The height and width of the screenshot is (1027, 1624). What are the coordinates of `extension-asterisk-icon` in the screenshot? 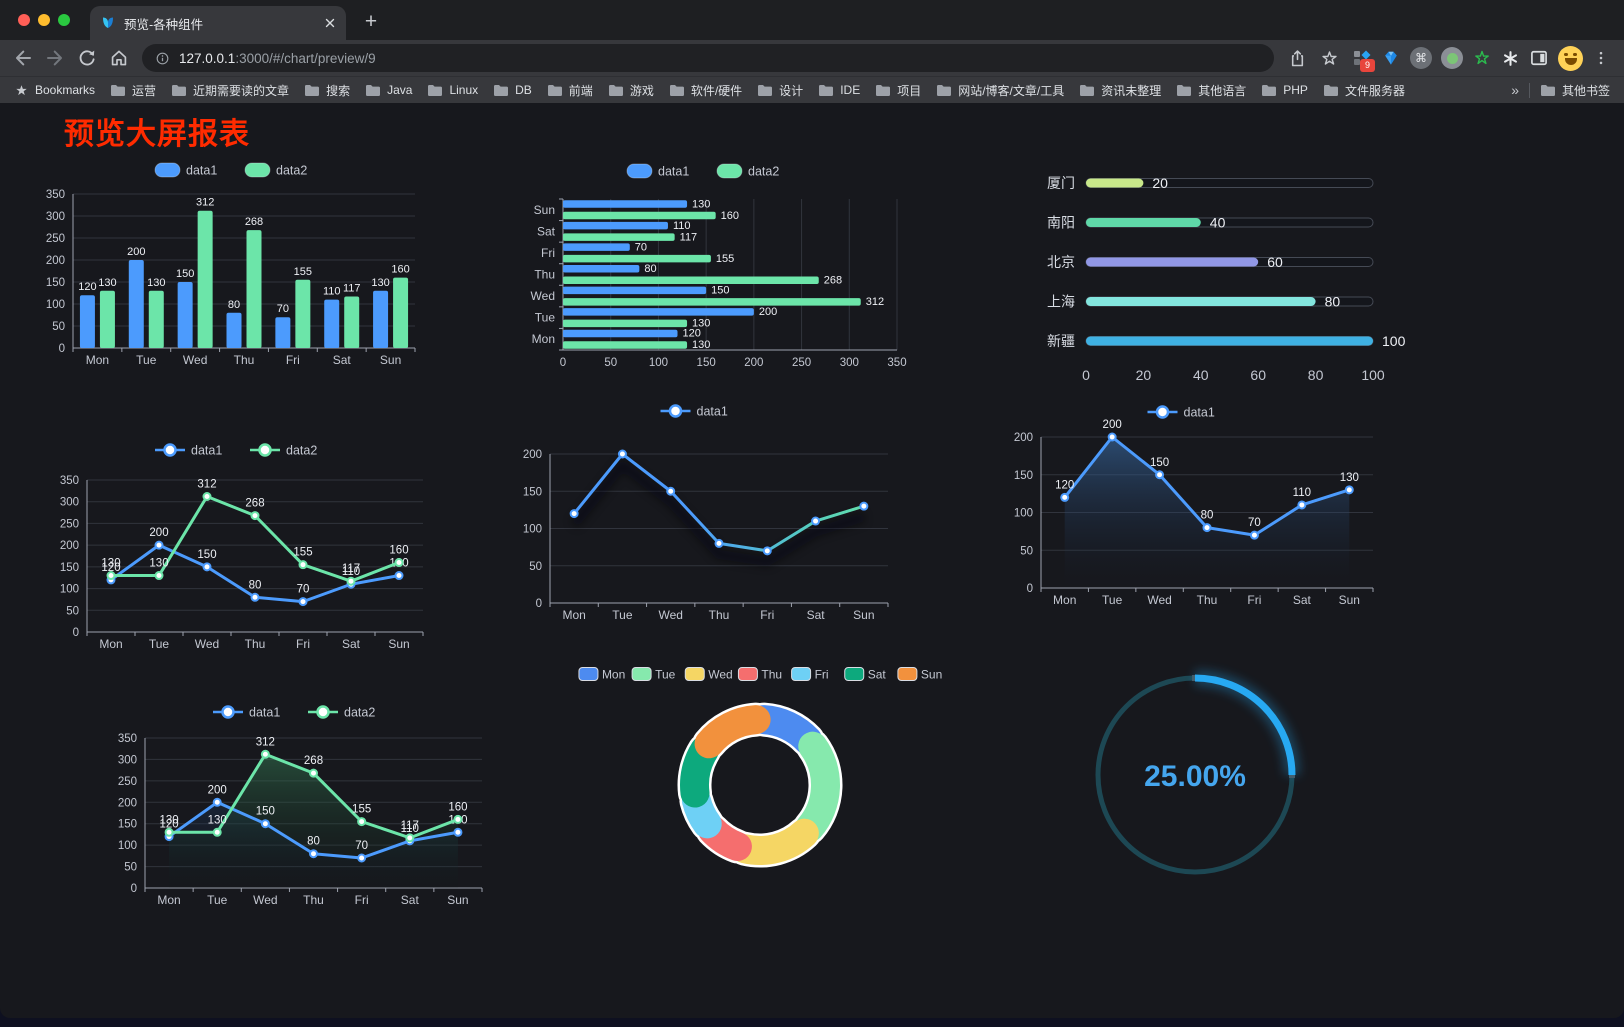 It's located at (1510, 58).